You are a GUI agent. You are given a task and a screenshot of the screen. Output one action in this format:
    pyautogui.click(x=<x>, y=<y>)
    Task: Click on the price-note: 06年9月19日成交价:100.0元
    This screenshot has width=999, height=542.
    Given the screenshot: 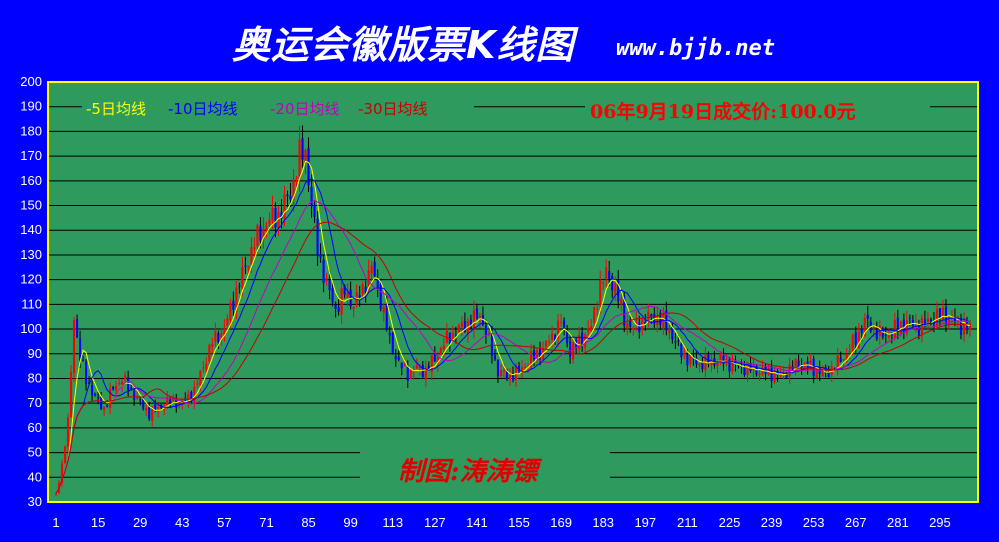 What is the action you would take?
    pyautogui.click(x=723, y=111)
    